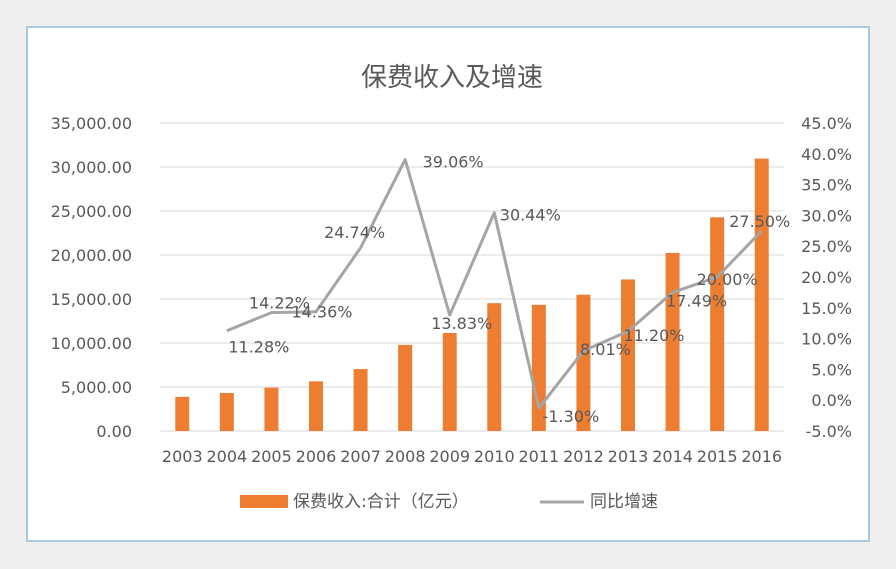  I want to click on right-tick-label: 35.0%, so click(826, 185).